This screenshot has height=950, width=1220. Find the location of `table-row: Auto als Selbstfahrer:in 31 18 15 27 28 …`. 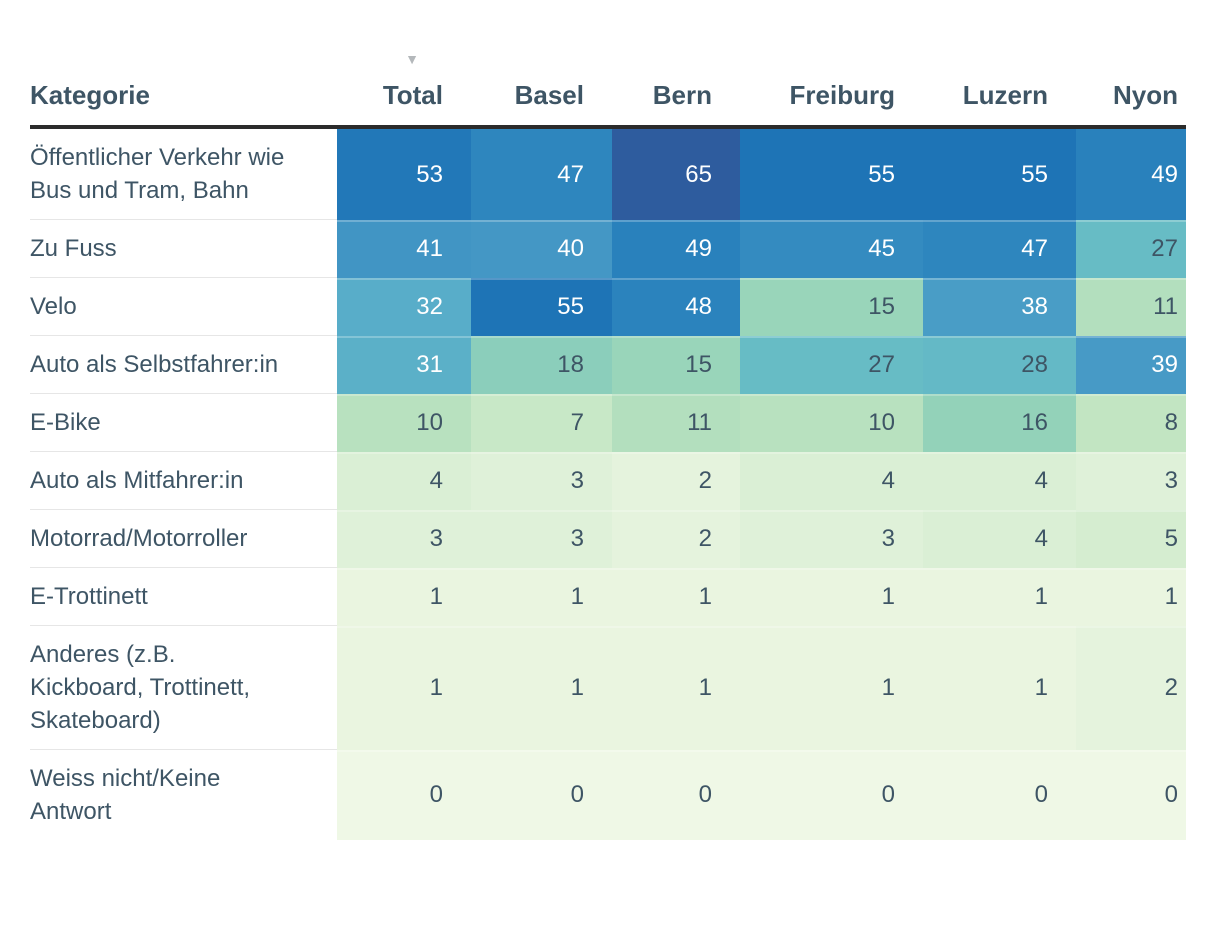

table-row: Auto als Selbstfahrer:in 31 18 15 27 28 … is located at coordinates (608, 364).